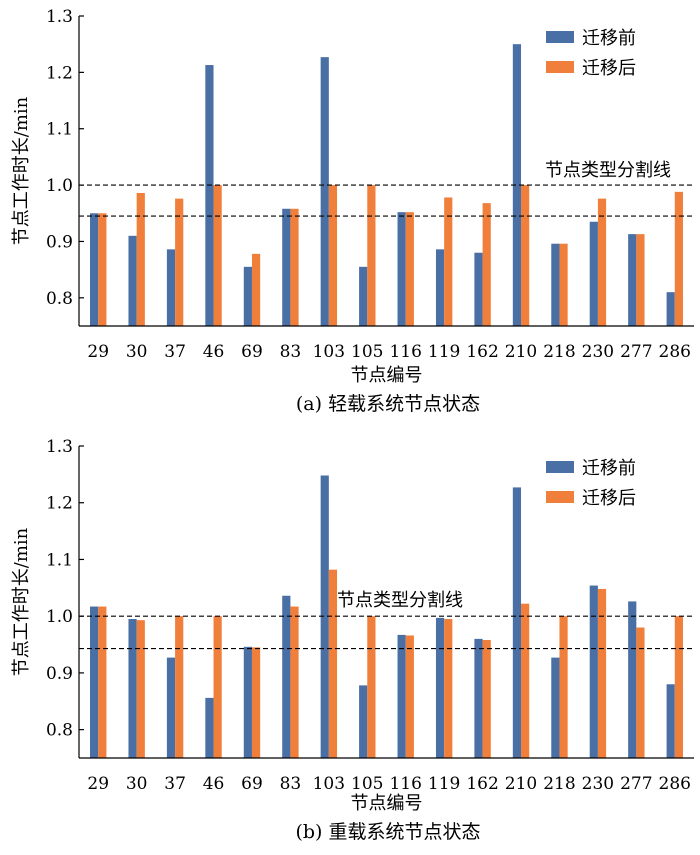  What do you see at coordinates (59, 674) in the screenshot?
I see `y-tick-label: 0.9` at bounding box center [59, 674].